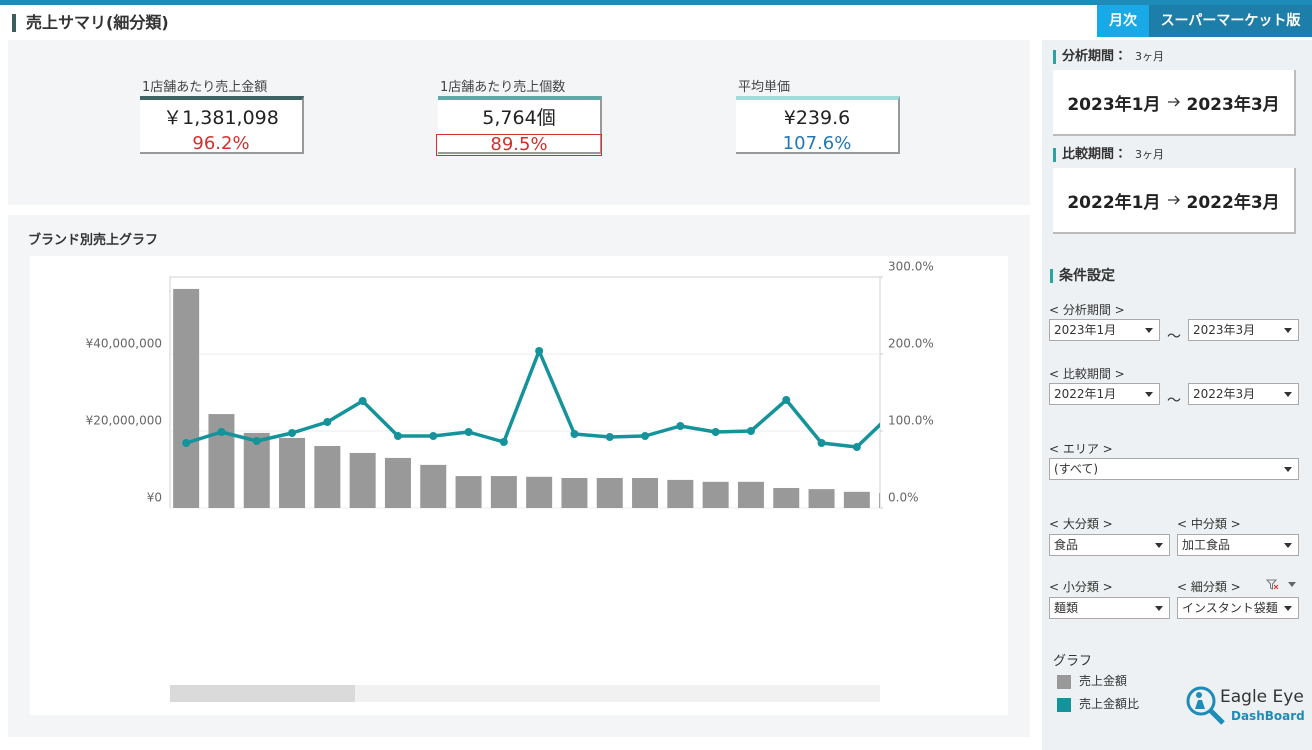 The image size is (1312, 750). What do you see at coordinates (93, 240) in the screenshot?
I see `chart-title: ブランド別売上グラフ` at bounding box center [93, 240].